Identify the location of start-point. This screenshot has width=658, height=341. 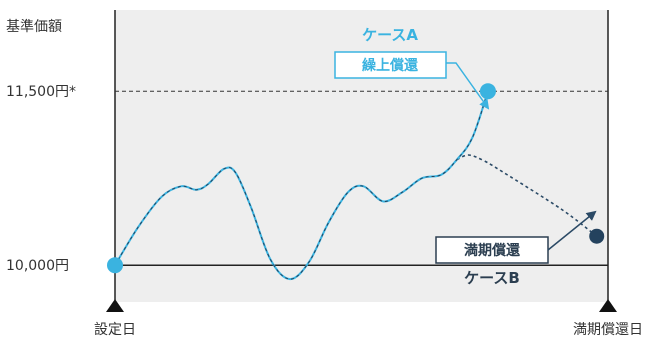
(115, 265).